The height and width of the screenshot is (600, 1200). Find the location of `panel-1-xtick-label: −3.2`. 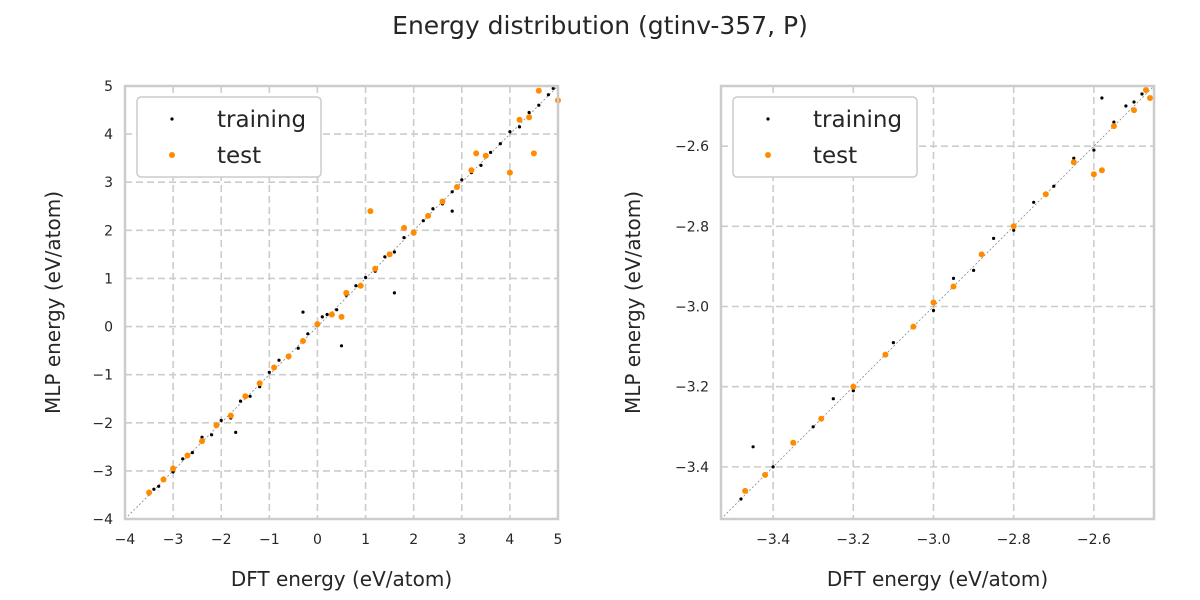

panel-1-xtick-label: −3.2 is located at coordinates (853, 540).